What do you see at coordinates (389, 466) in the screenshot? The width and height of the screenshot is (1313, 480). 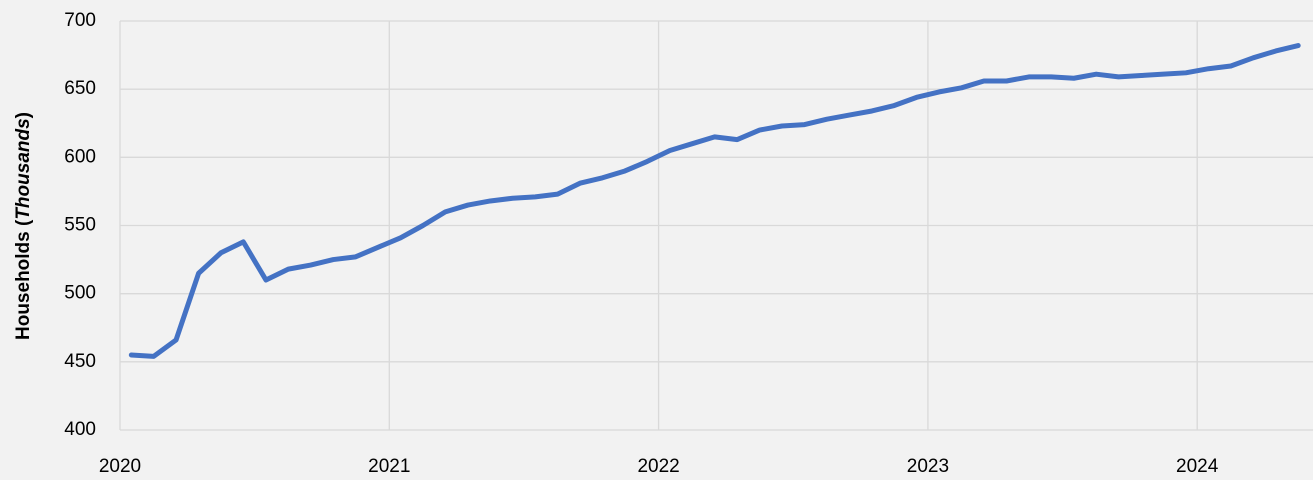 I see `x-tick-label: 2021` at bounding box center [389, 466].